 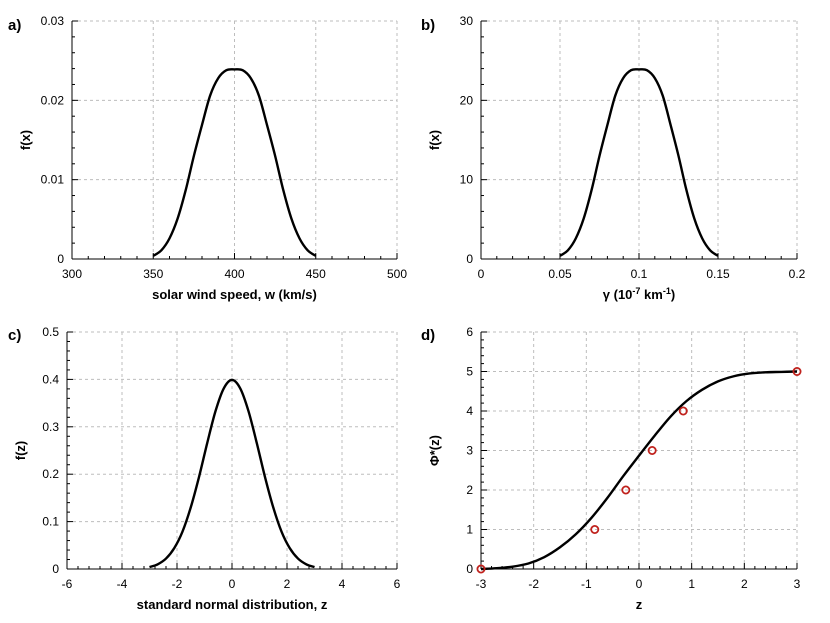 I want to click on y-tick-label: 2, so click(x=469, y=490).